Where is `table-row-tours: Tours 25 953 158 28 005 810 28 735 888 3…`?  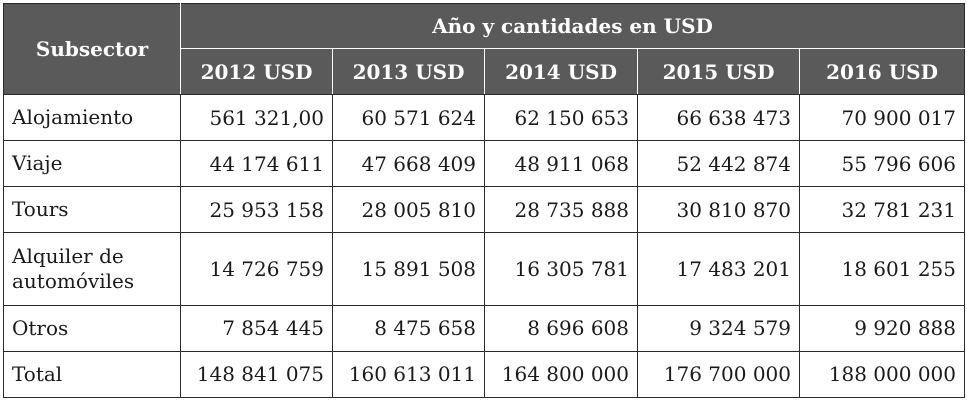
table-row-tours: Tours 25 953 158 28 005 810 28 735 888 3… is located at coordinates (484, 210).